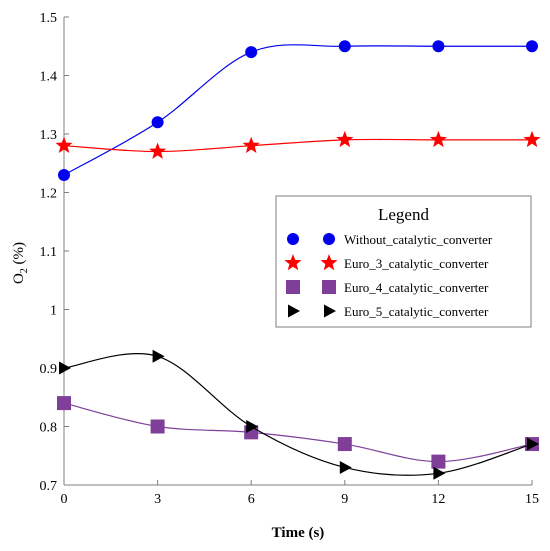 The image size is (550, 551). I want to click on legend-label: Euro_3_catalytic_converter, so click(416, 263).